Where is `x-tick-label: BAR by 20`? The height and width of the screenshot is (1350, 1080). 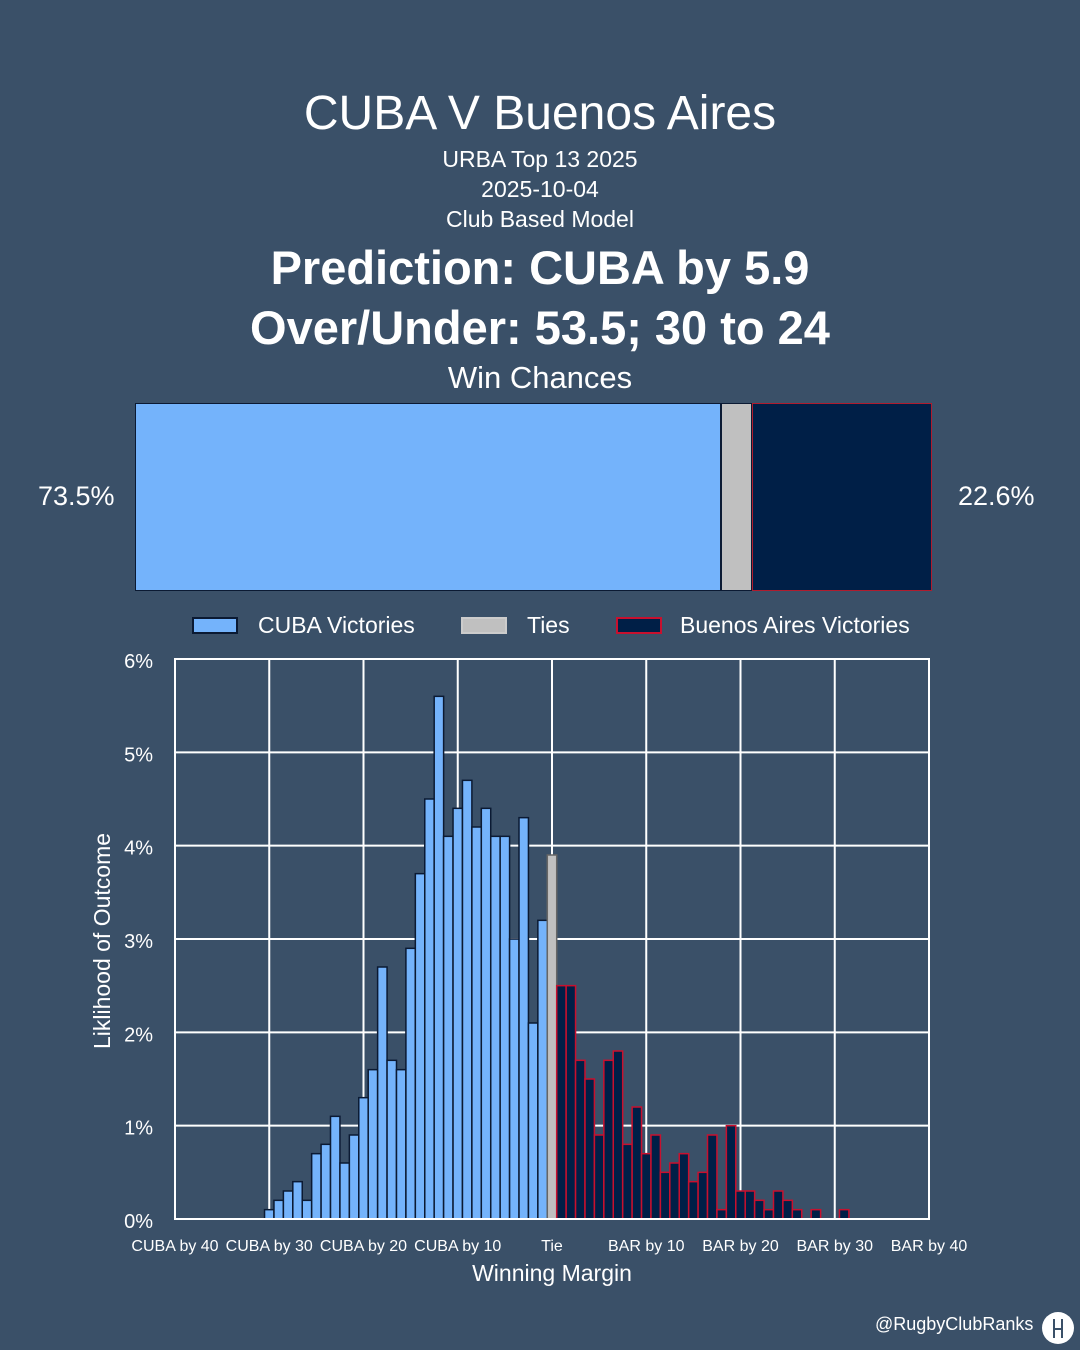
x-tick-label: BAR by 20 is located at coordinates (740, 1246).